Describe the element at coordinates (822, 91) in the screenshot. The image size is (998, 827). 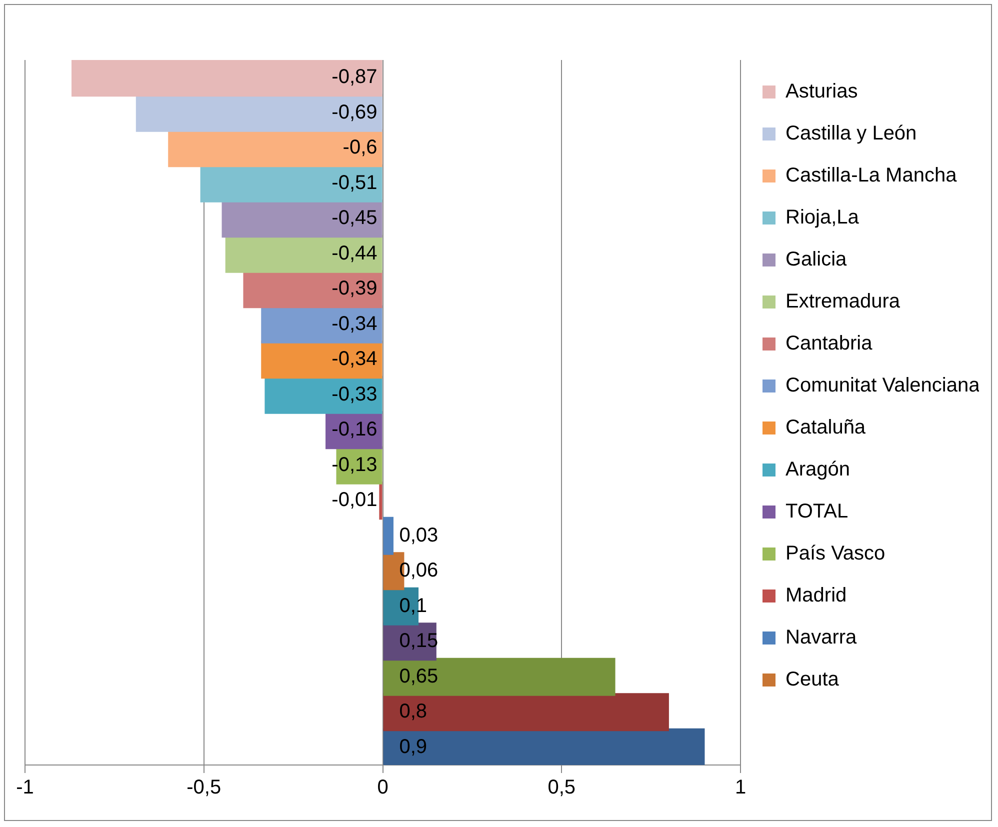
I see `legend-label: Asturias` at that location.